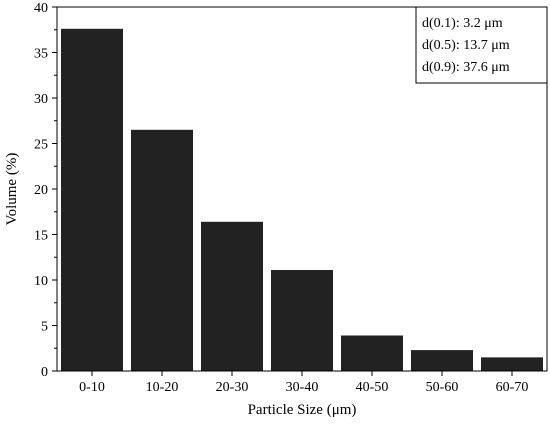 The image size is (550, 430). I want to click on x-tick-label: 40-50, so click(372, 387).